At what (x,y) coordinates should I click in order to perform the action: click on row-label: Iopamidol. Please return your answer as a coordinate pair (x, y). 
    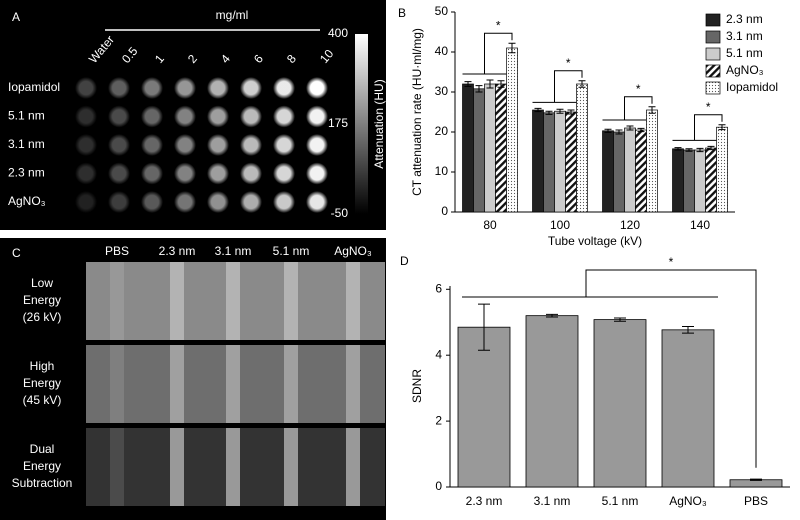
    Looking at the image, I should click on (34, 87).